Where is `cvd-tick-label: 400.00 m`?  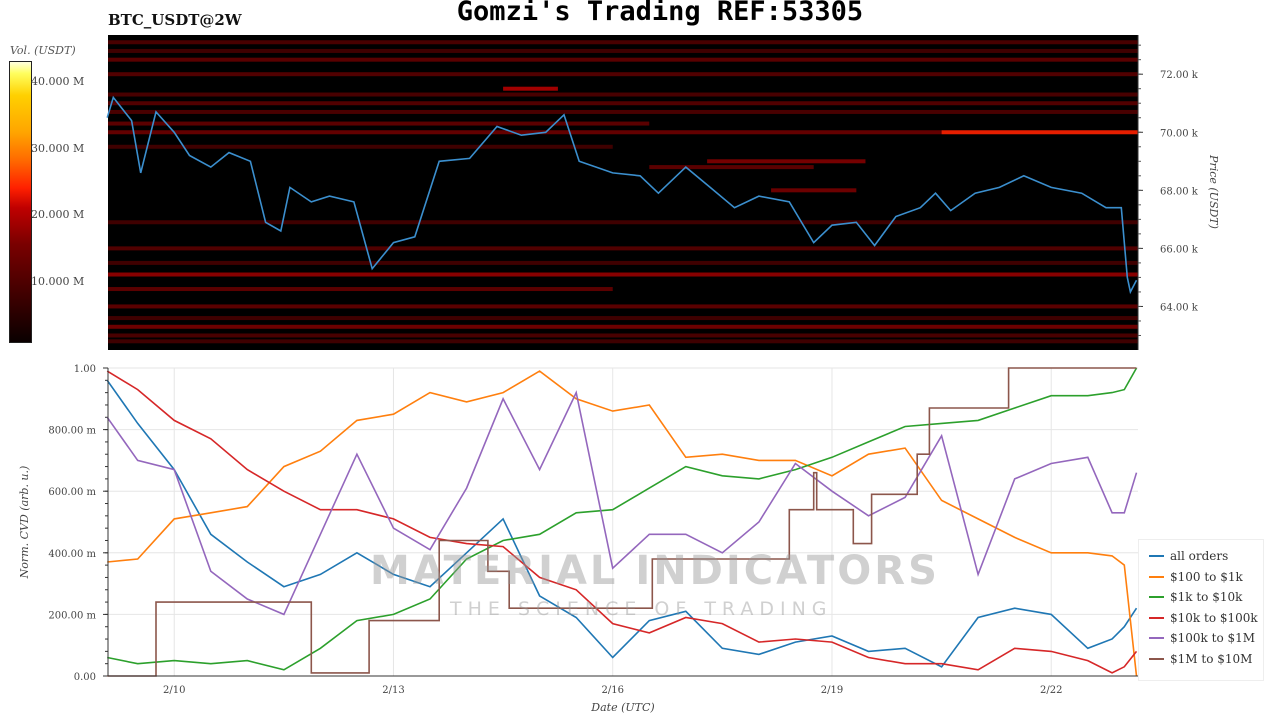 cvd-tick-label: 400.00 m is located at coordinates (72, 554).